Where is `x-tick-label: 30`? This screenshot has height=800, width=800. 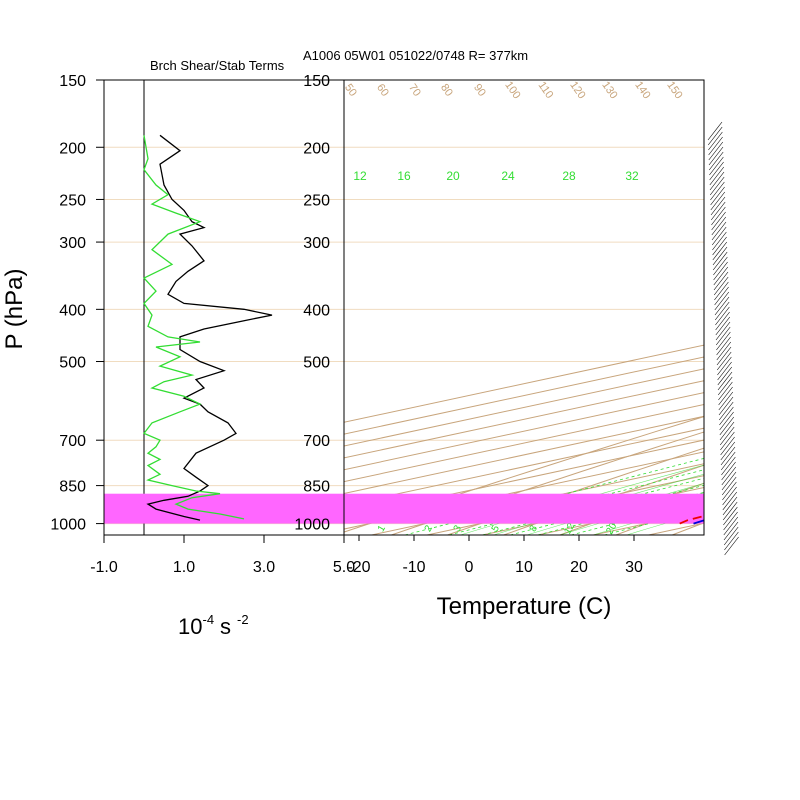
x-tick-label: 30 is located at coordinates (634, 567).